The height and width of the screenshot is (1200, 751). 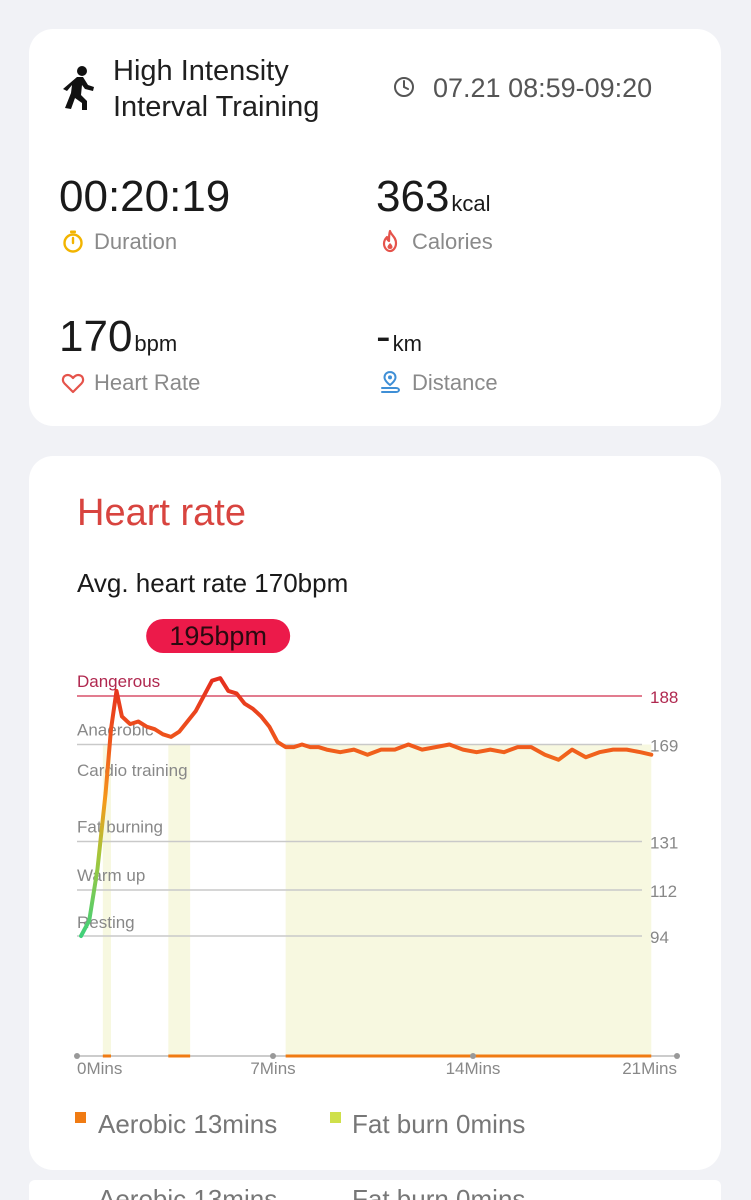 What do you see at coordinates (73, 383) in the screenshot?
I see `heart-icon` at bounding box center [73, 383].